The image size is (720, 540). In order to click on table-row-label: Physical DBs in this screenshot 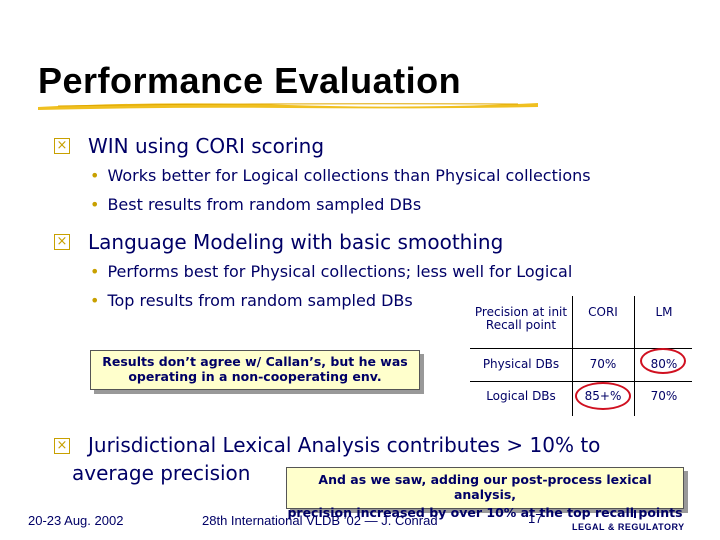, I will do `click(521, 364)`.